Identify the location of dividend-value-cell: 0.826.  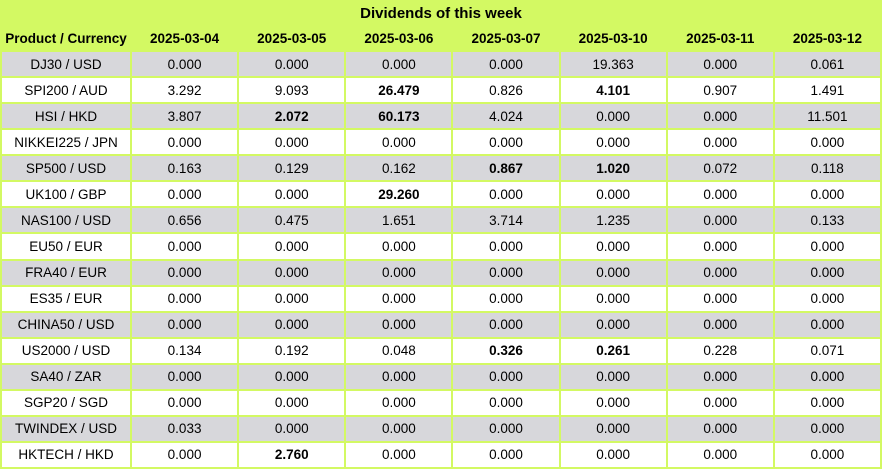
(506, 90).